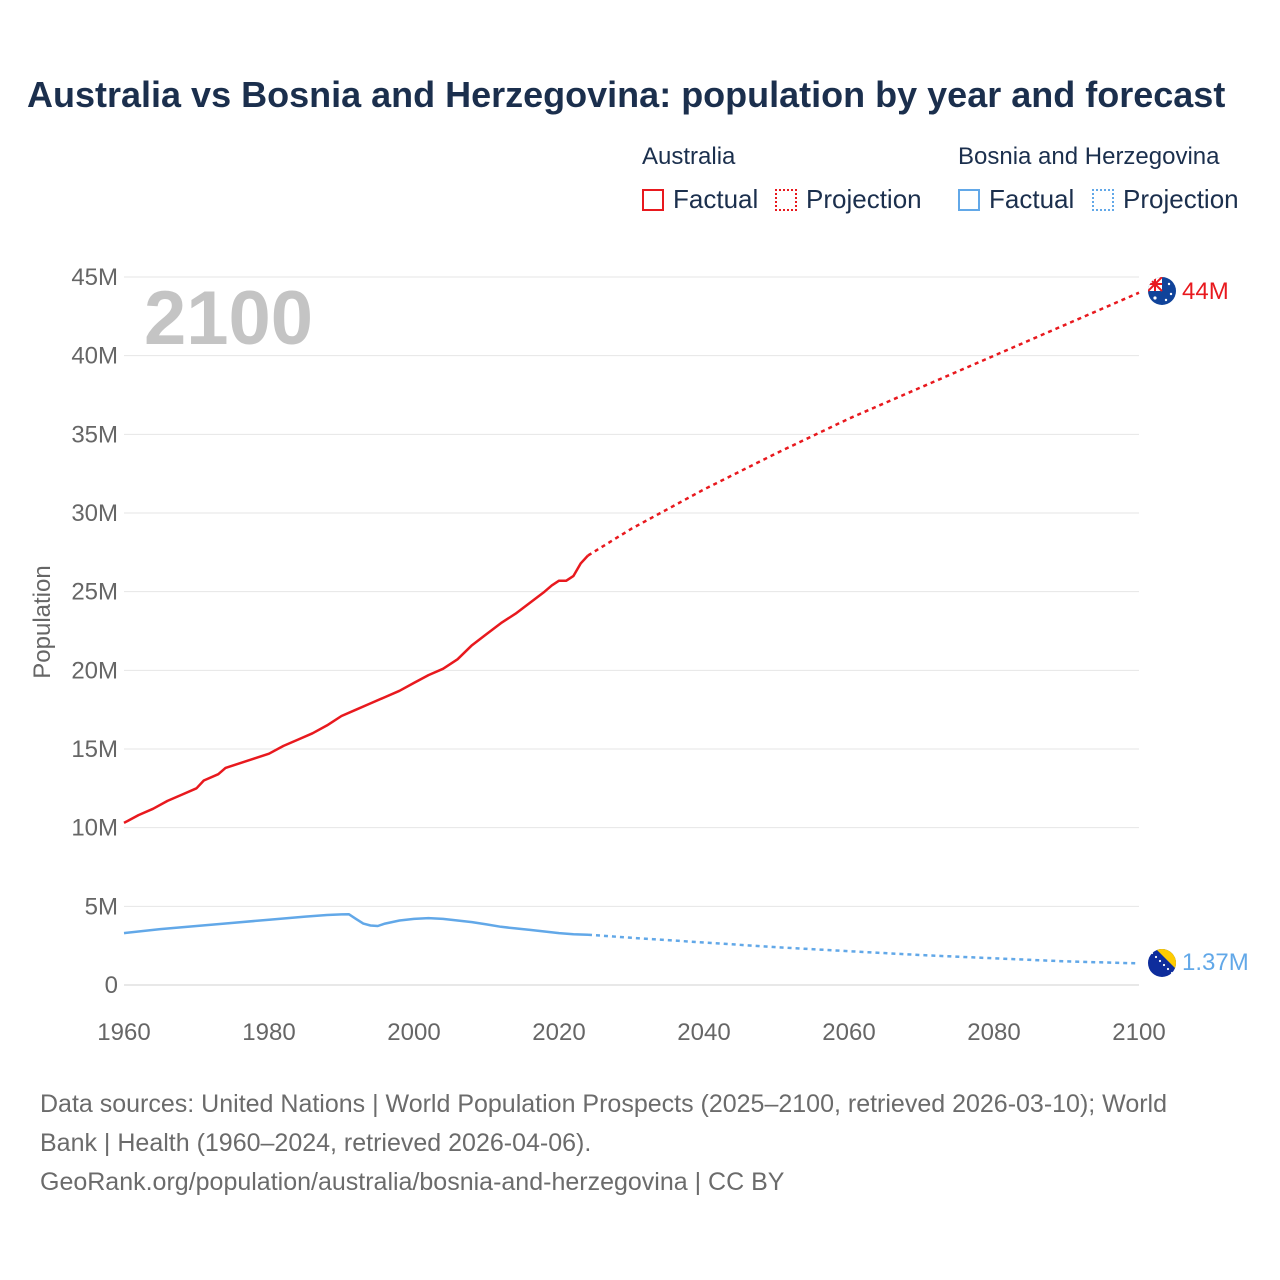 The height and width of the screenshot is (1280, 1280). I want to click on y-tick-label: 25M, so click(94, 592).